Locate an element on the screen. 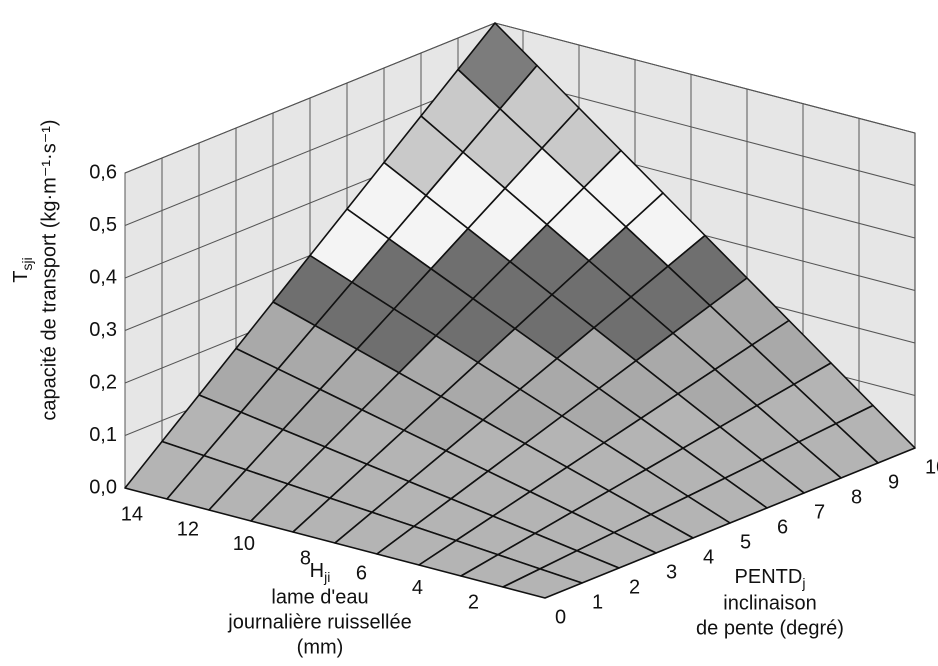 This screenshot has width=938, height=666. surface-cell is located at coordinates (542, 583).